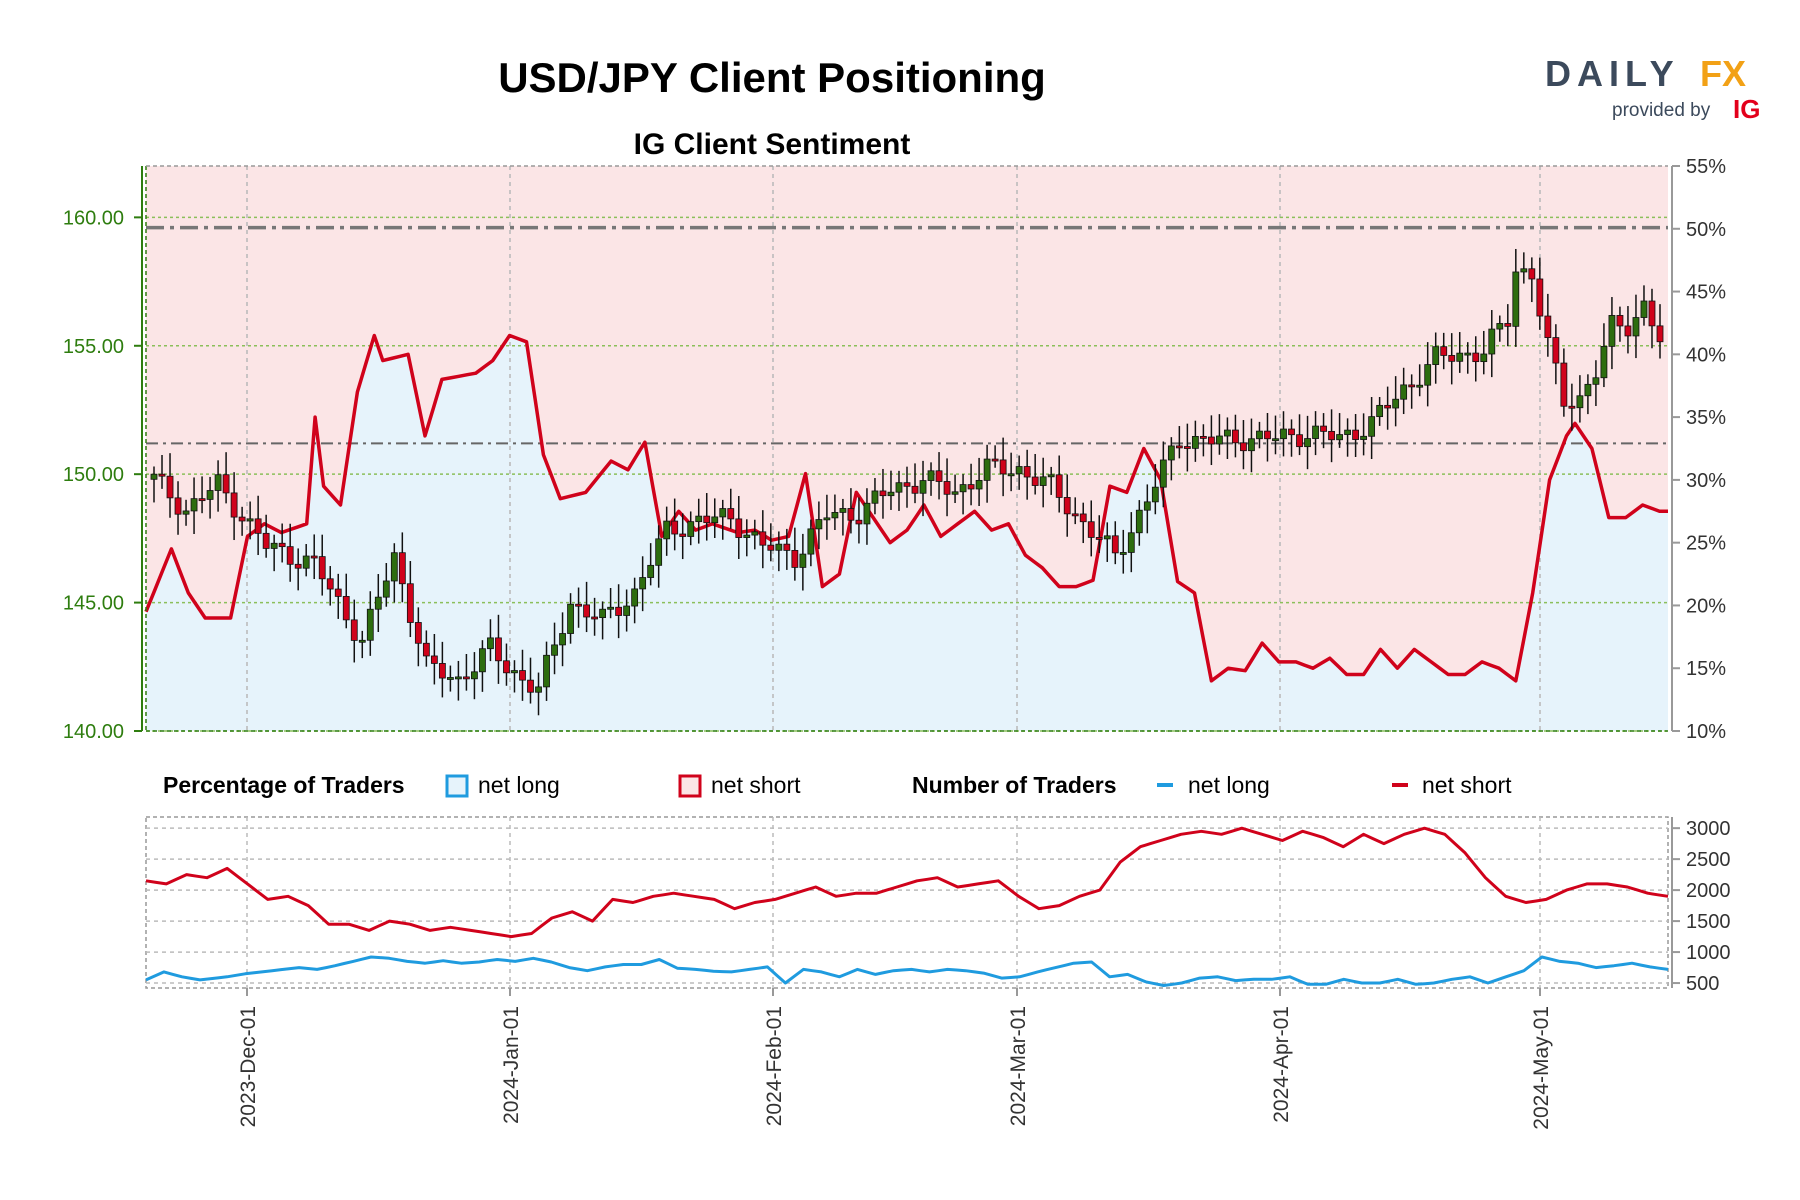  I want to click on y-tick-label: 155.00, so click(93, 347).